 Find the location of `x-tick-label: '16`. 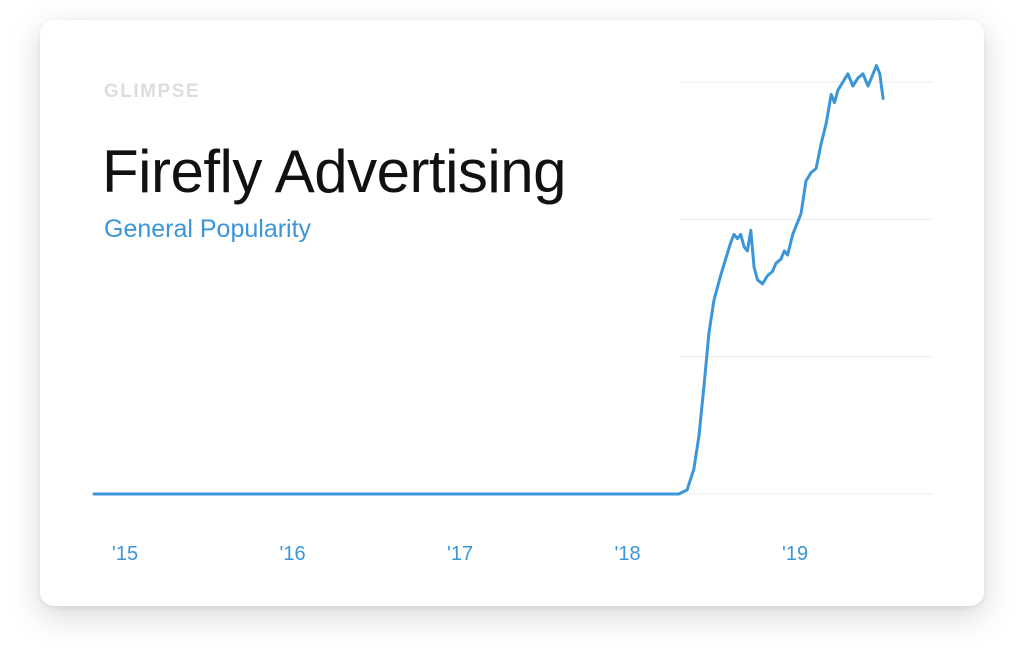

x-tick-label: '16 is located at coordinates (293, 554).